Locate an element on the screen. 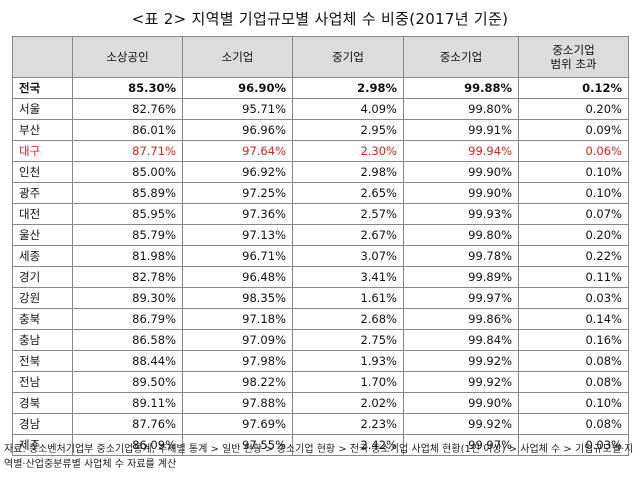 Image resolution: width=640 pixels, height=481 pixels. header-row: 소상공인 소기업 중기업 중소기업 중소기업 범위 초과 is located at coordinates (320, 57).